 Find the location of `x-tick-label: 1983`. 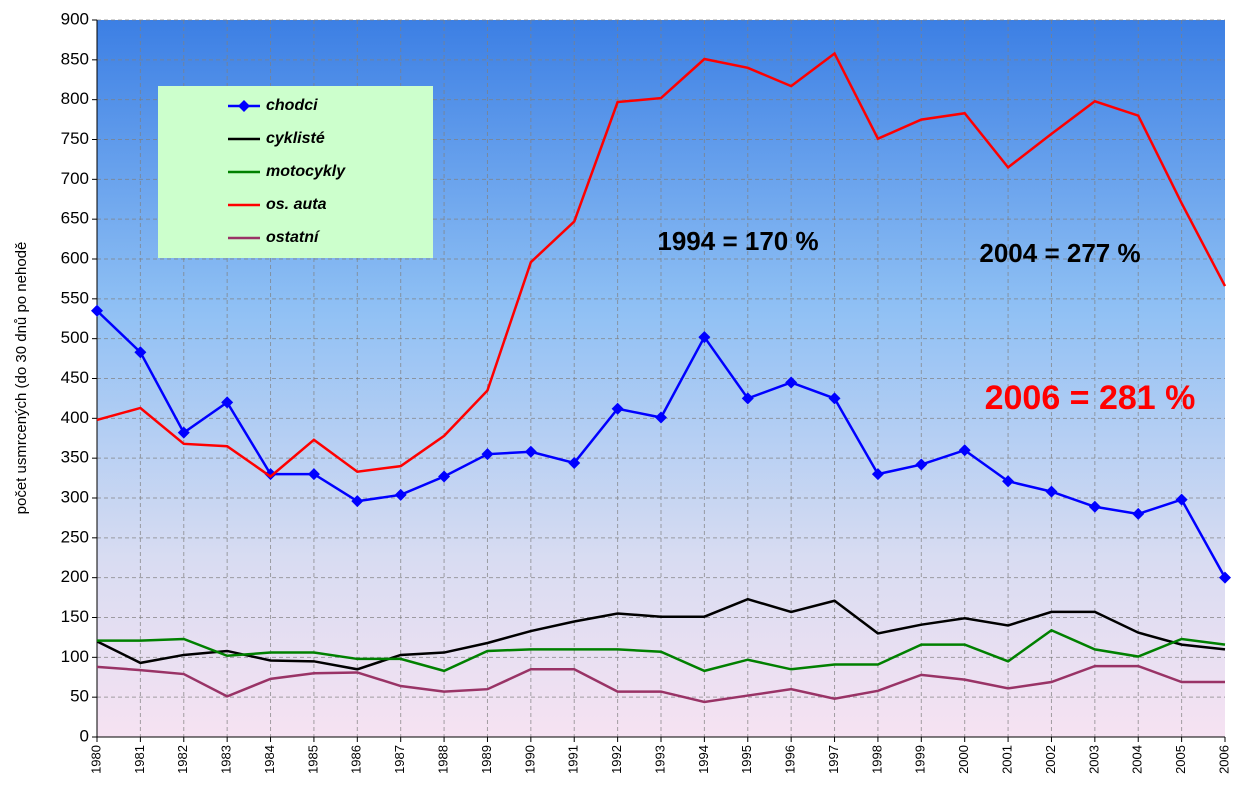

x-tick-label: 1983 is located at coordinates (226, 759).